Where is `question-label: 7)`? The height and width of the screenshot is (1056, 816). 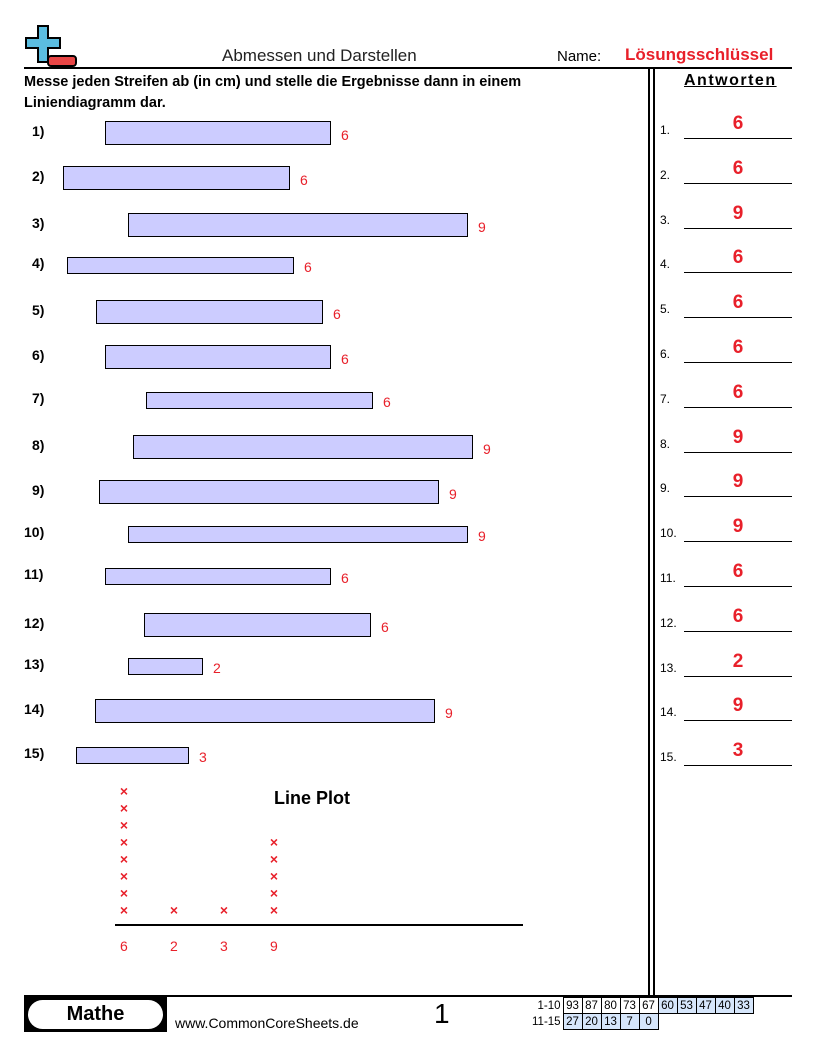
question-label: 7) is located at coordinates (38, 398).